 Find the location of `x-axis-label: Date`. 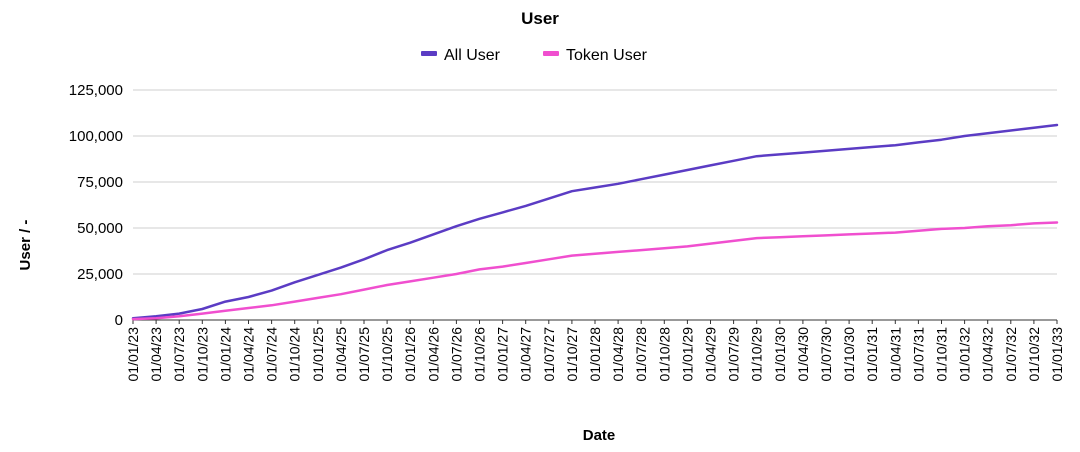

x-axis-label: Date is located at coordinates (599, 435).